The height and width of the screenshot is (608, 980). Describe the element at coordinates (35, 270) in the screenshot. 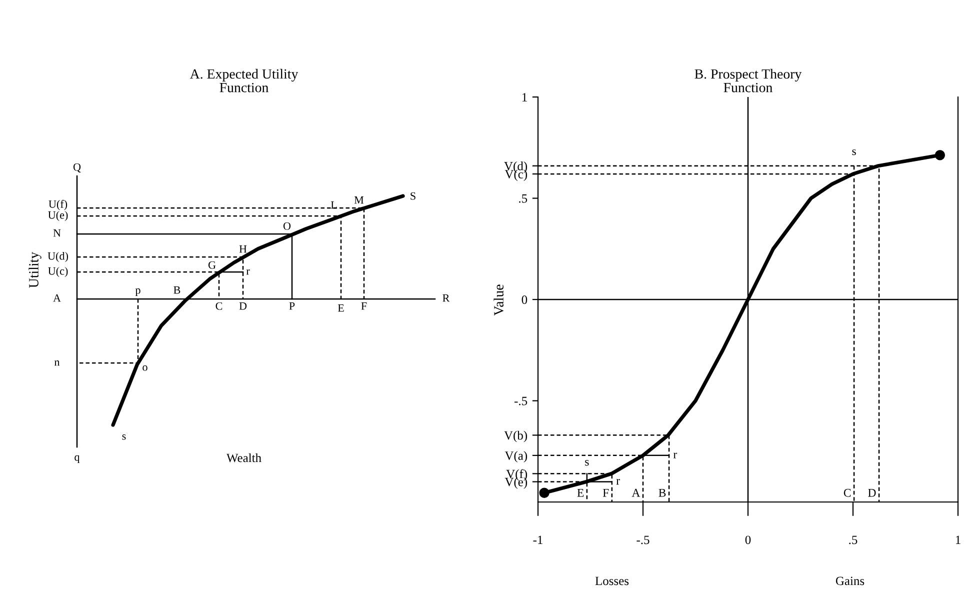

I see `y-axis-title: Utility` at that location.